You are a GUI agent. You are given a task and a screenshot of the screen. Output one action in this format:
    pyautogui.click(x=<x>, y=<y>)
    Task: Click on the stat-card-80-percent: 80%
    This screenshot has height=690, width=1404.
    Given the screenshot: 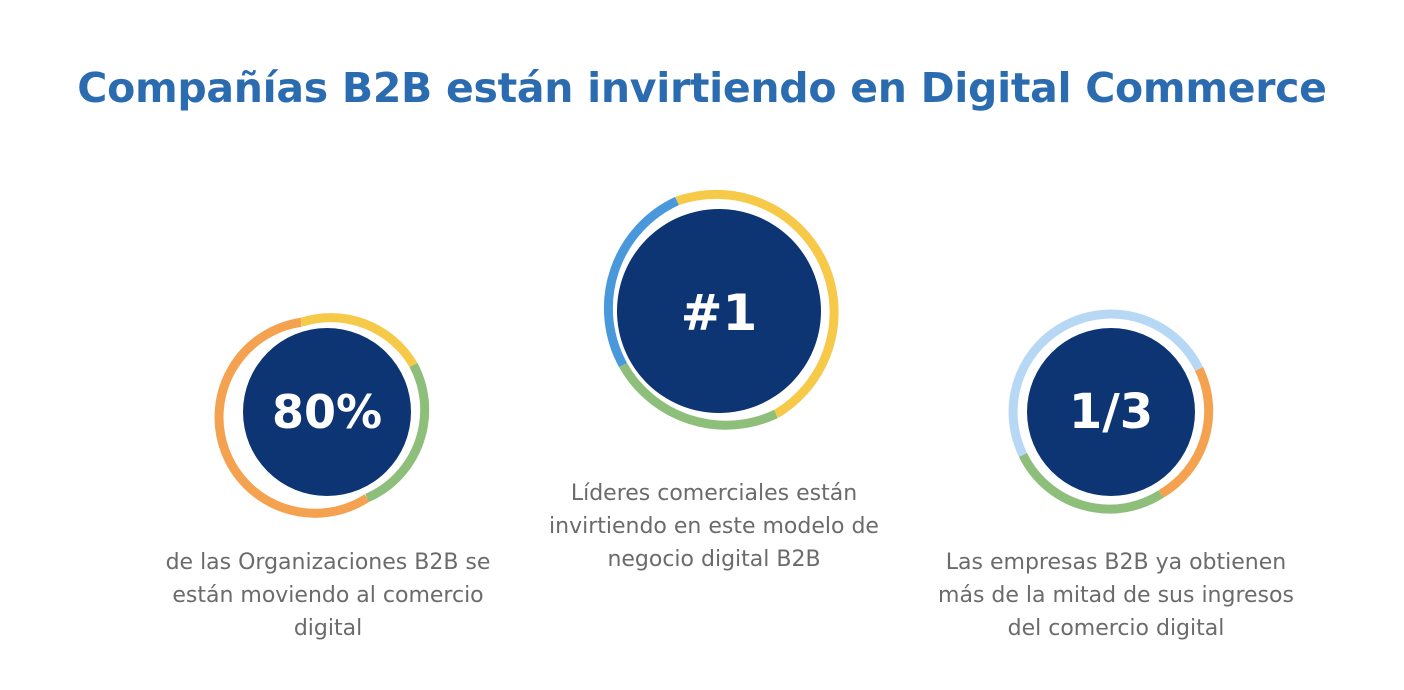 What is the action you would take?
    pyautogui.click(x=323, y=415)
    